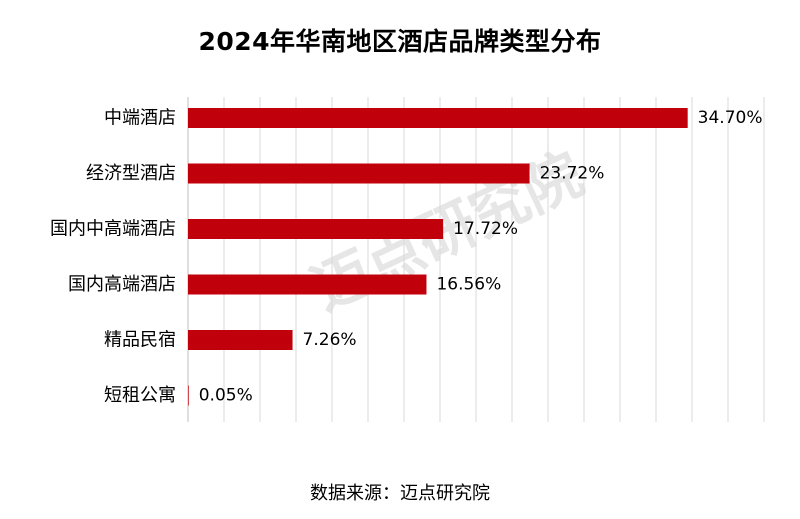 Image resolution: width=800 pixels, height=519 pixels. What do you see at coordinates (400, 41) in the screenshot?
I see `chart-title: 2024年华南地区酒店品牌类型分布` at bounding box center [400, 41].